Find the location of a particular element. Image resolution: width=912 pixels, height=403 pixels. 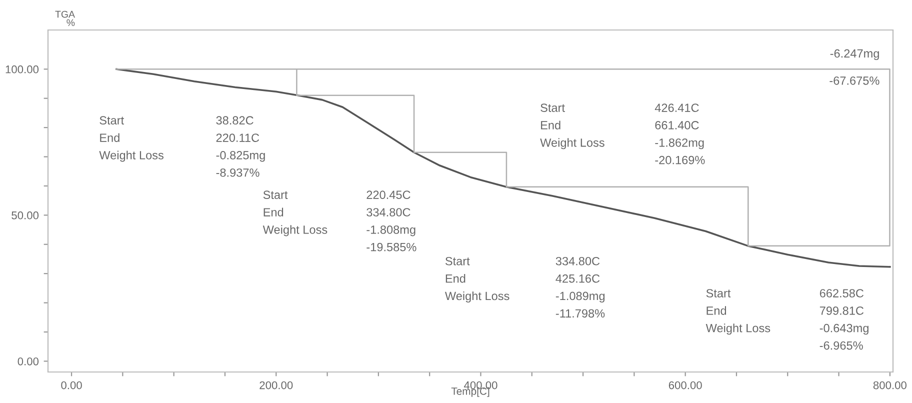

annotation: 426.41C 661.40C -1.862mg -20.169% is located at coordinates (679, 134).